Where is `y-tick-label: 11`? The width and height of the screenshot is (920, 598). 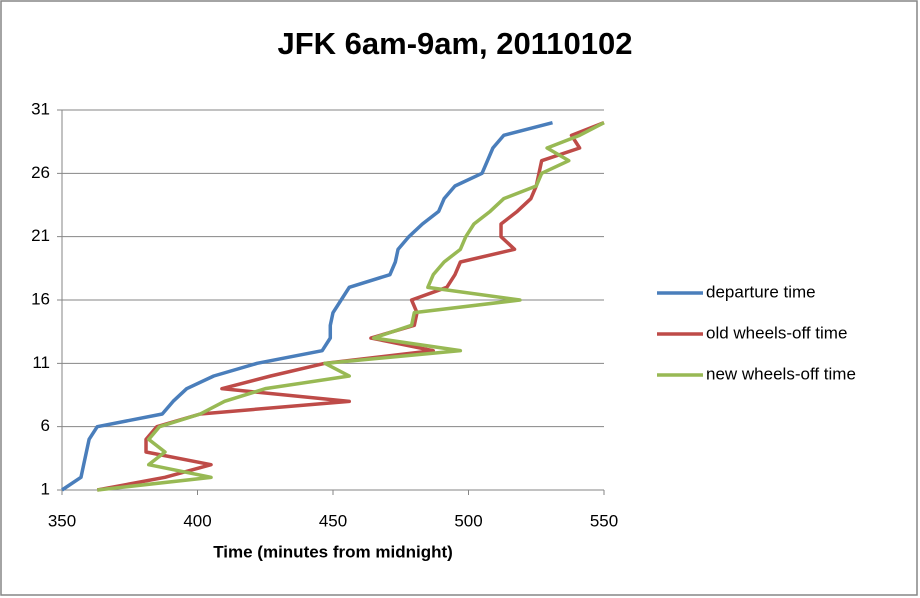 y-tick-label: 11 is located at coordinates (41, 362).